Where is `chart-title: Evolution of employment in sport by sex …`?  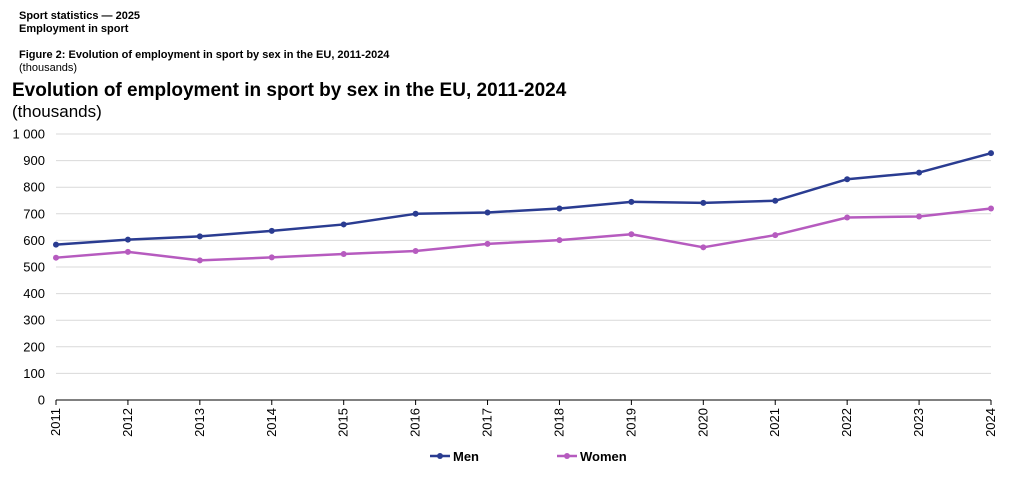 chart-title: Evolution of employment in sport by sex … is located at coordinates (289, 90).